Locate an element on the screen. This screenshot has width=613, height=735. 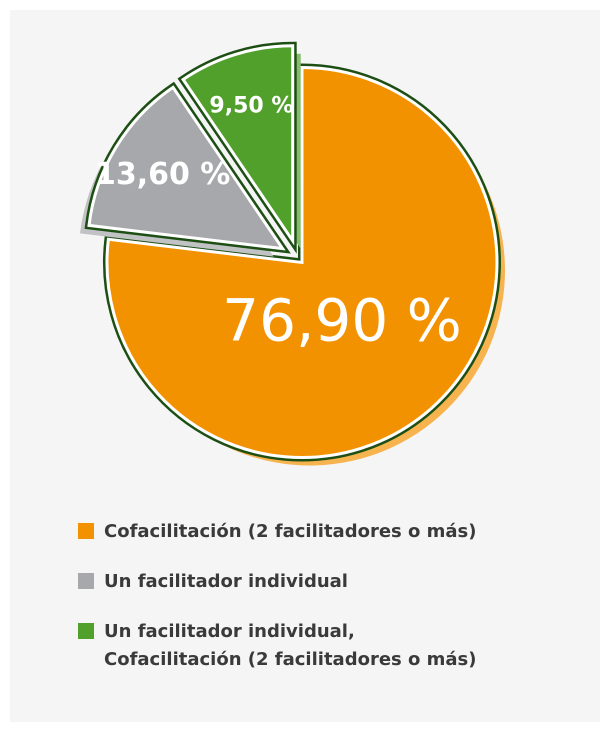
legend-label: Cofacilitación (2 facilitadores o más) is located at coordinates (290, 531).